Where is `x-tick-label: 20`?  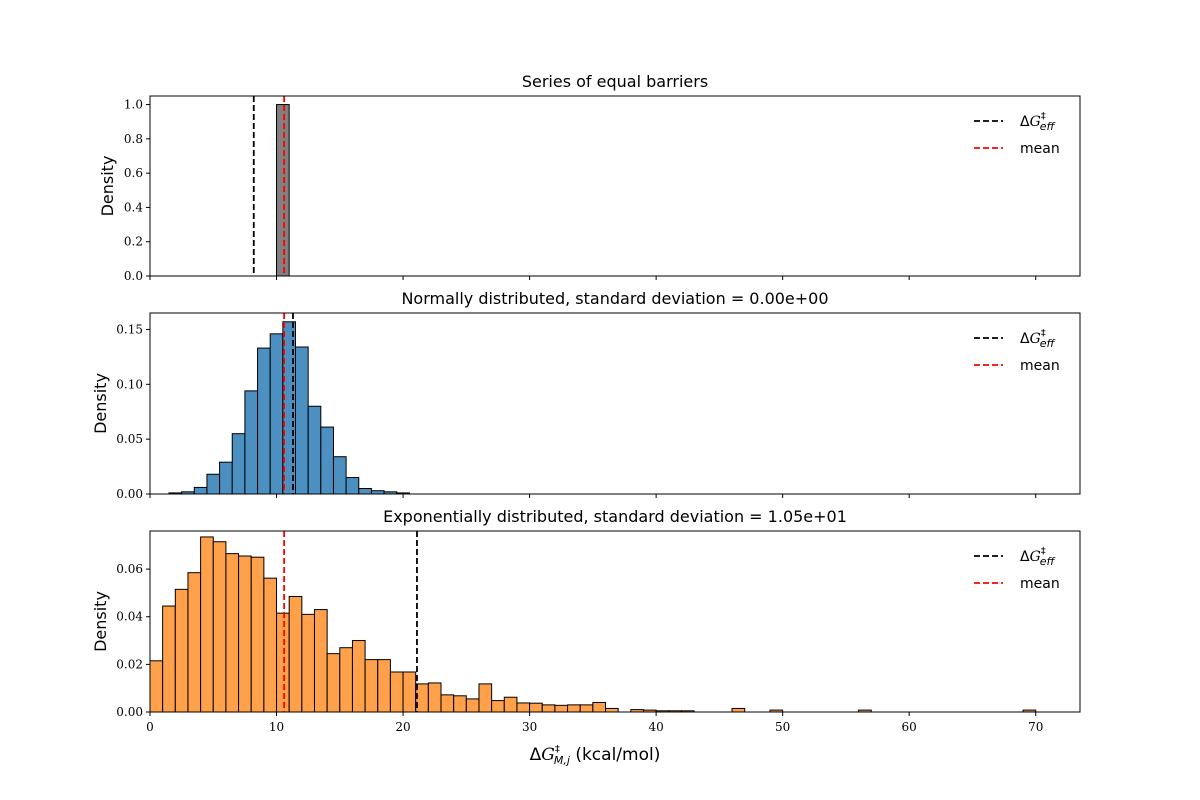
x-tick-label: 20 is located at coordinates (402, 727).